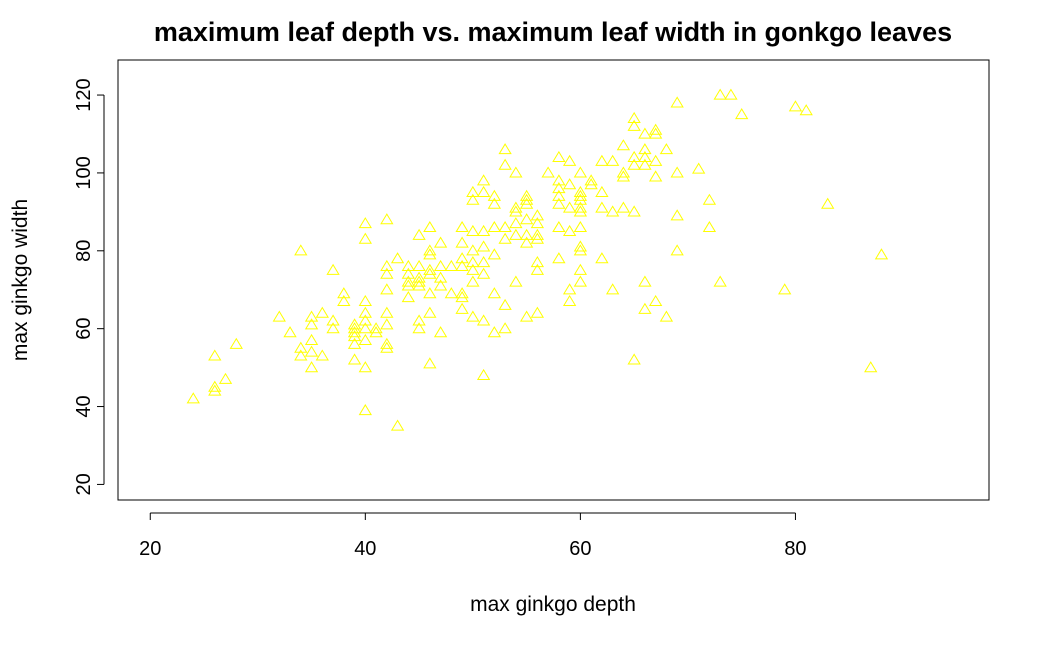 This screenshot has height=648, width=1050. Describe the element at coordinates (89, 287) in the screenshot. I see `y-axis: 20 40 60 80 100 120` at that location.